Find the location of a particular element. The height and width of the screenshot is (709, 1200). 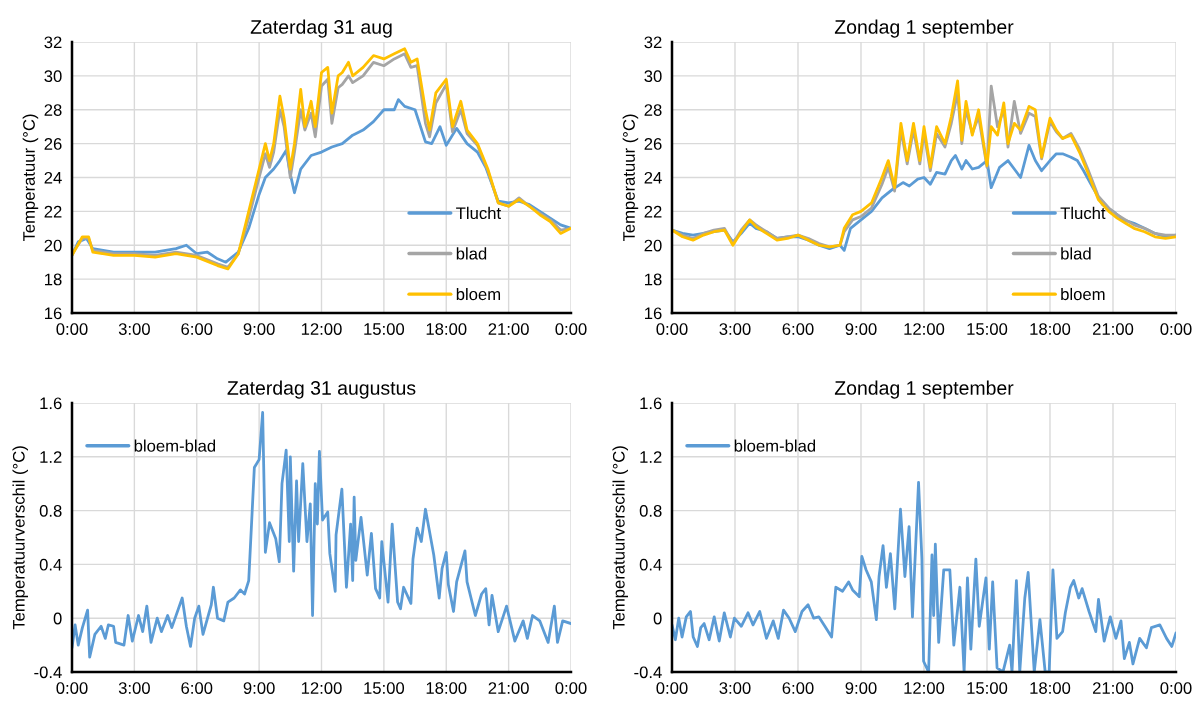

chart-title: Zaterdag 31 aug is located at coordinates (321, 28).